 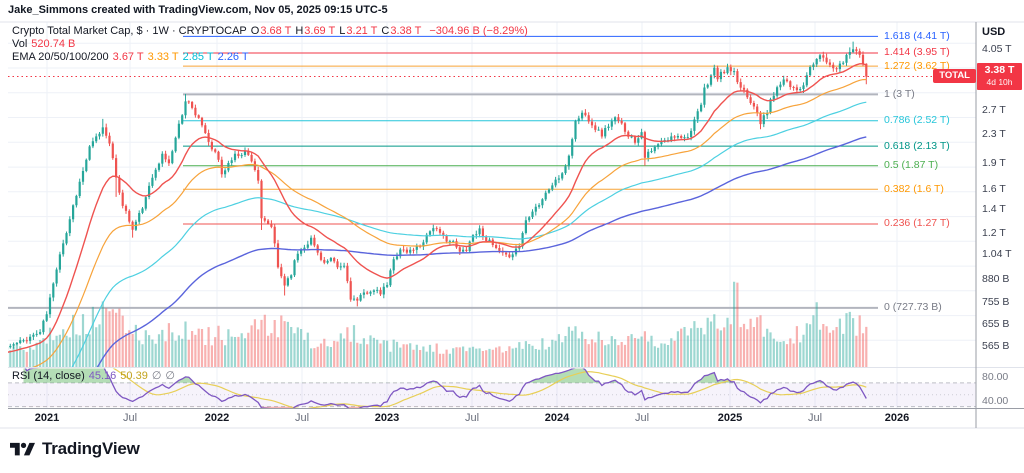 I want to click on price-tick-label: 2.3 T, so click(x=994, y=134).